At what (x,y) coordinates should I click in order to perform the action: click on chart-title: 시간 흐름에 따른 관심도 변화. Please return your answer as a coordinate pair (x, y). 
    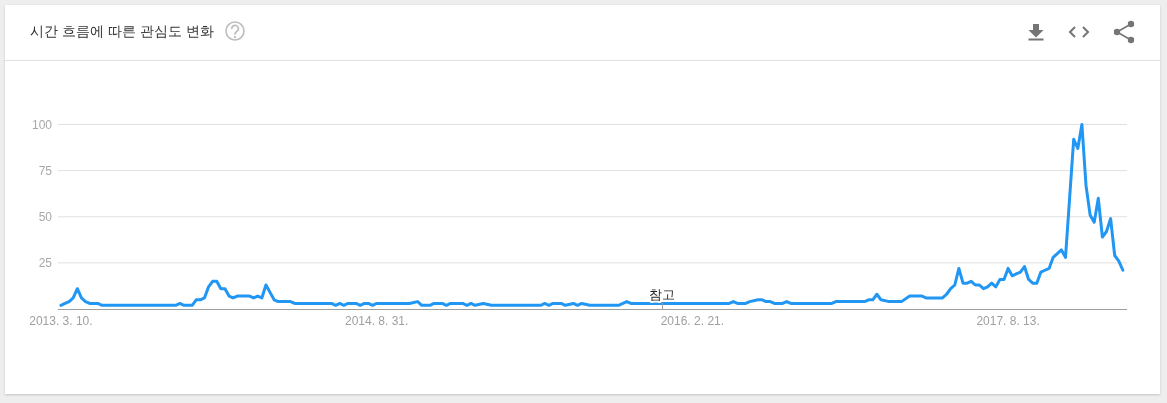
    Looking at the image, I should click on (122, 31).